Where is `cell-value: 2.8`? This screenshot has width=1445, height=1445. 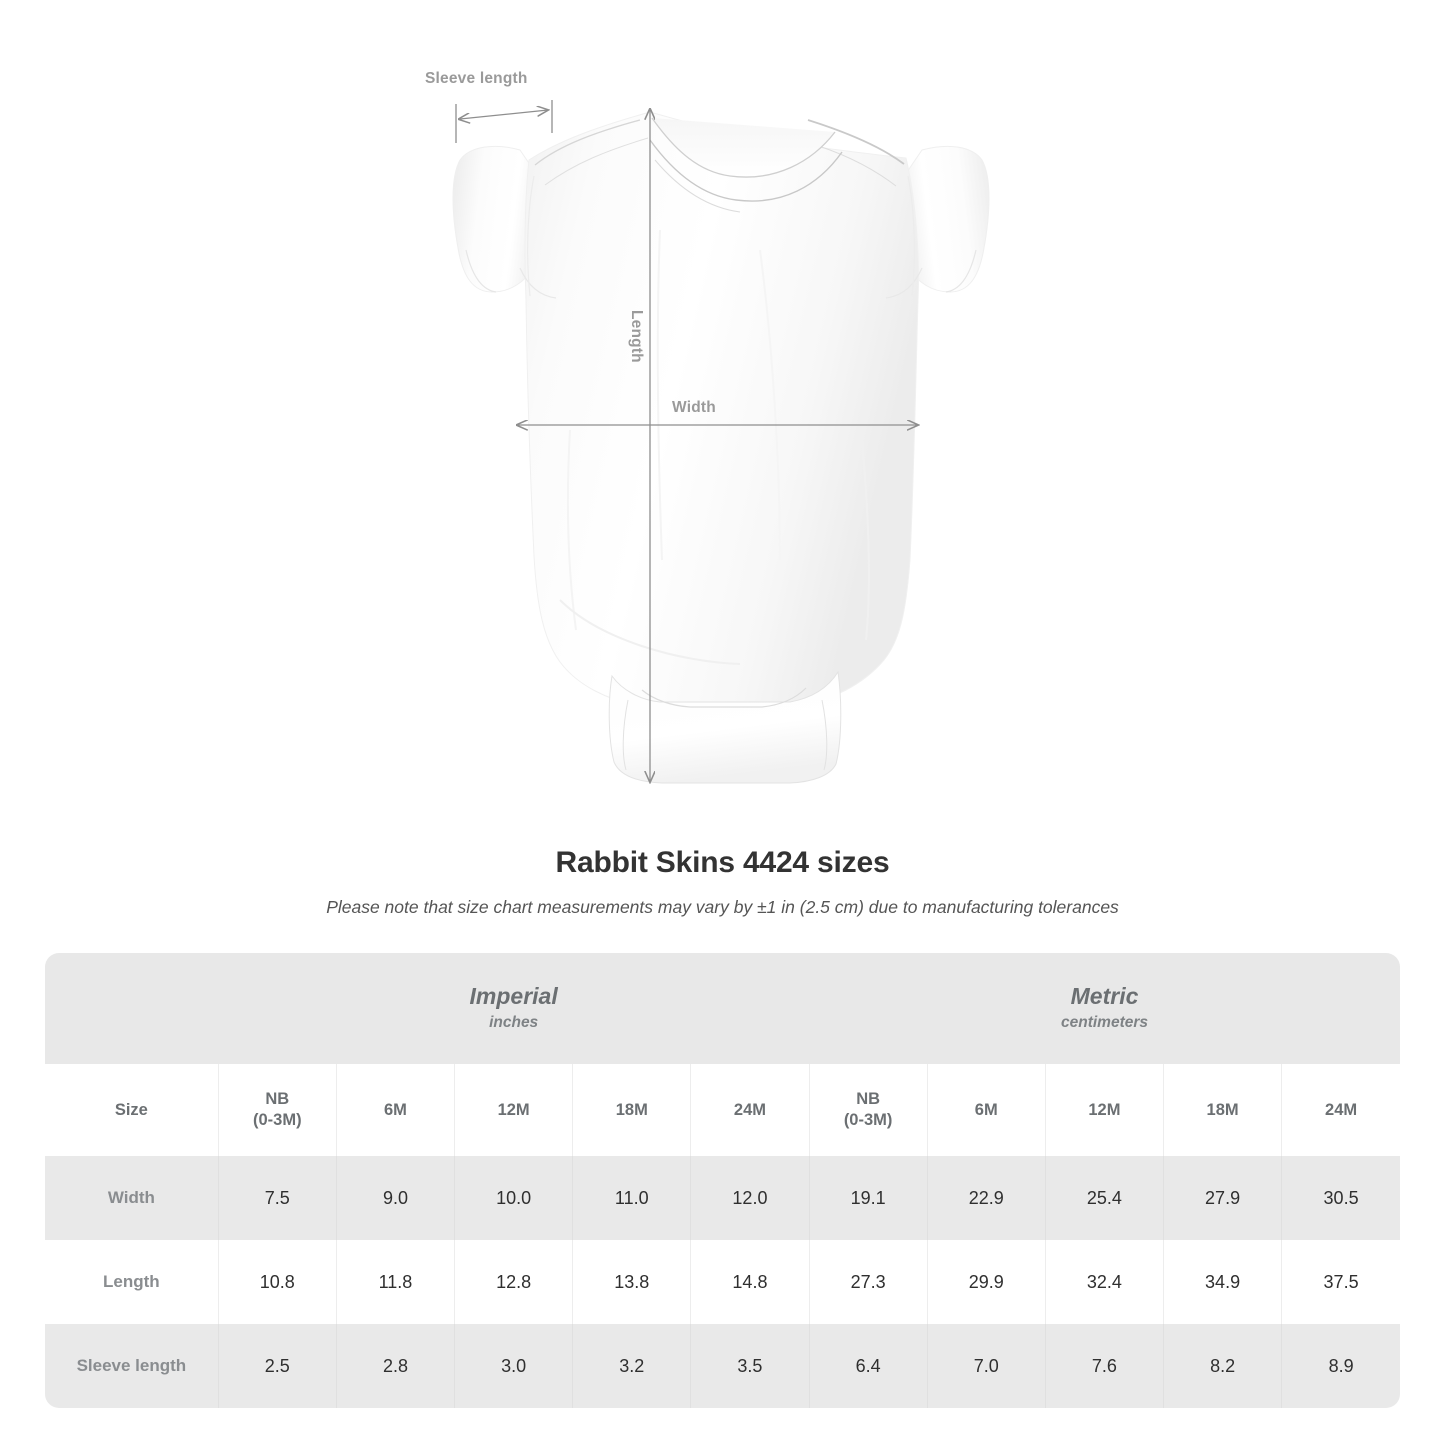 cell-value: 2.8 is located at coordinates (395, 1366).